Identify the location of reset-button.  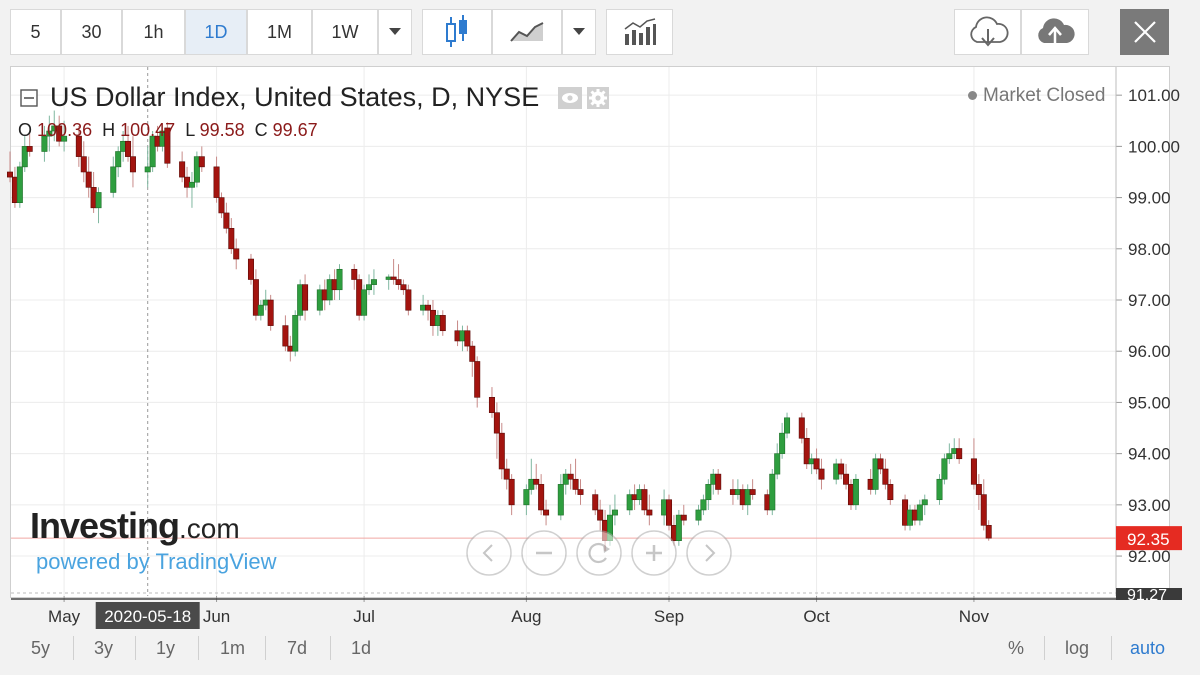
(599, 553).